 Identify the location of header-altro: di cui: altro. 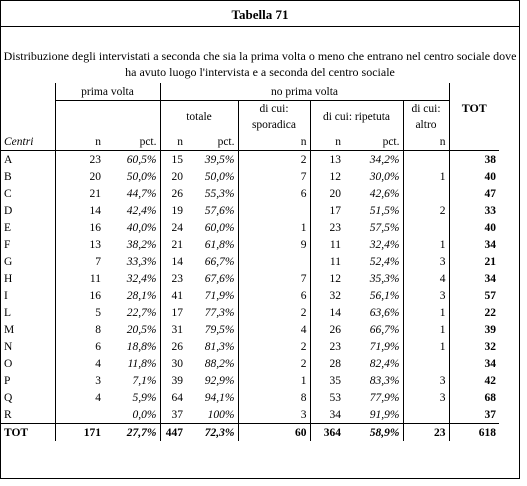
(425, 116).